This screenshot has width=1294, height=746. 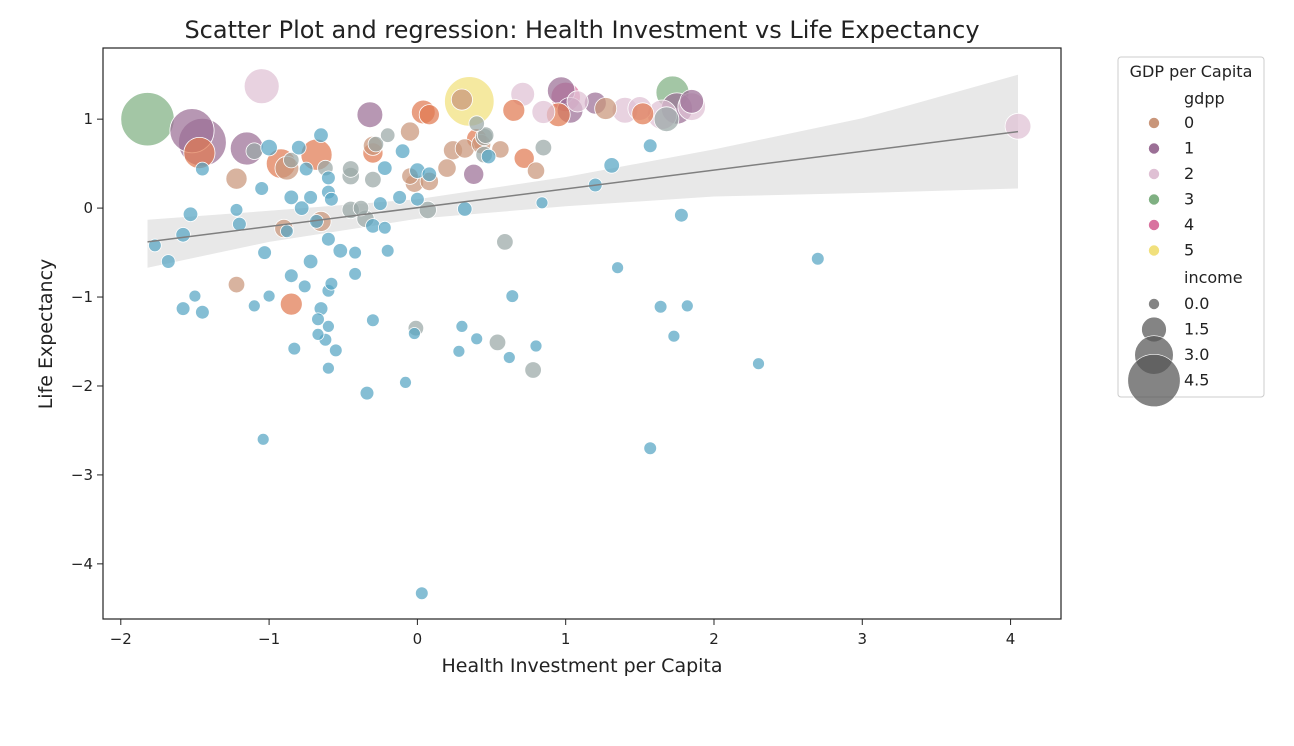 What do you see at coordinates (82, 386) in the screenshot?
I see `y-tick-label: −2` at bounding box center [82, 386].